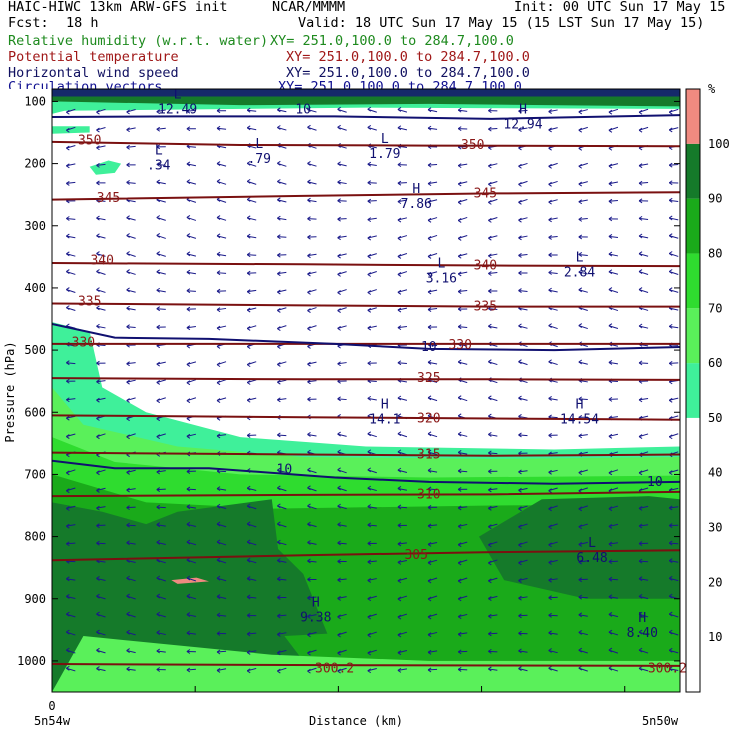  What do you see at coordinates (408, 73) in the screenshot?
I see `field-xy-wind: XY= 251.0,100.0 to 284.7,100.0` at bounding box center [408, 73].